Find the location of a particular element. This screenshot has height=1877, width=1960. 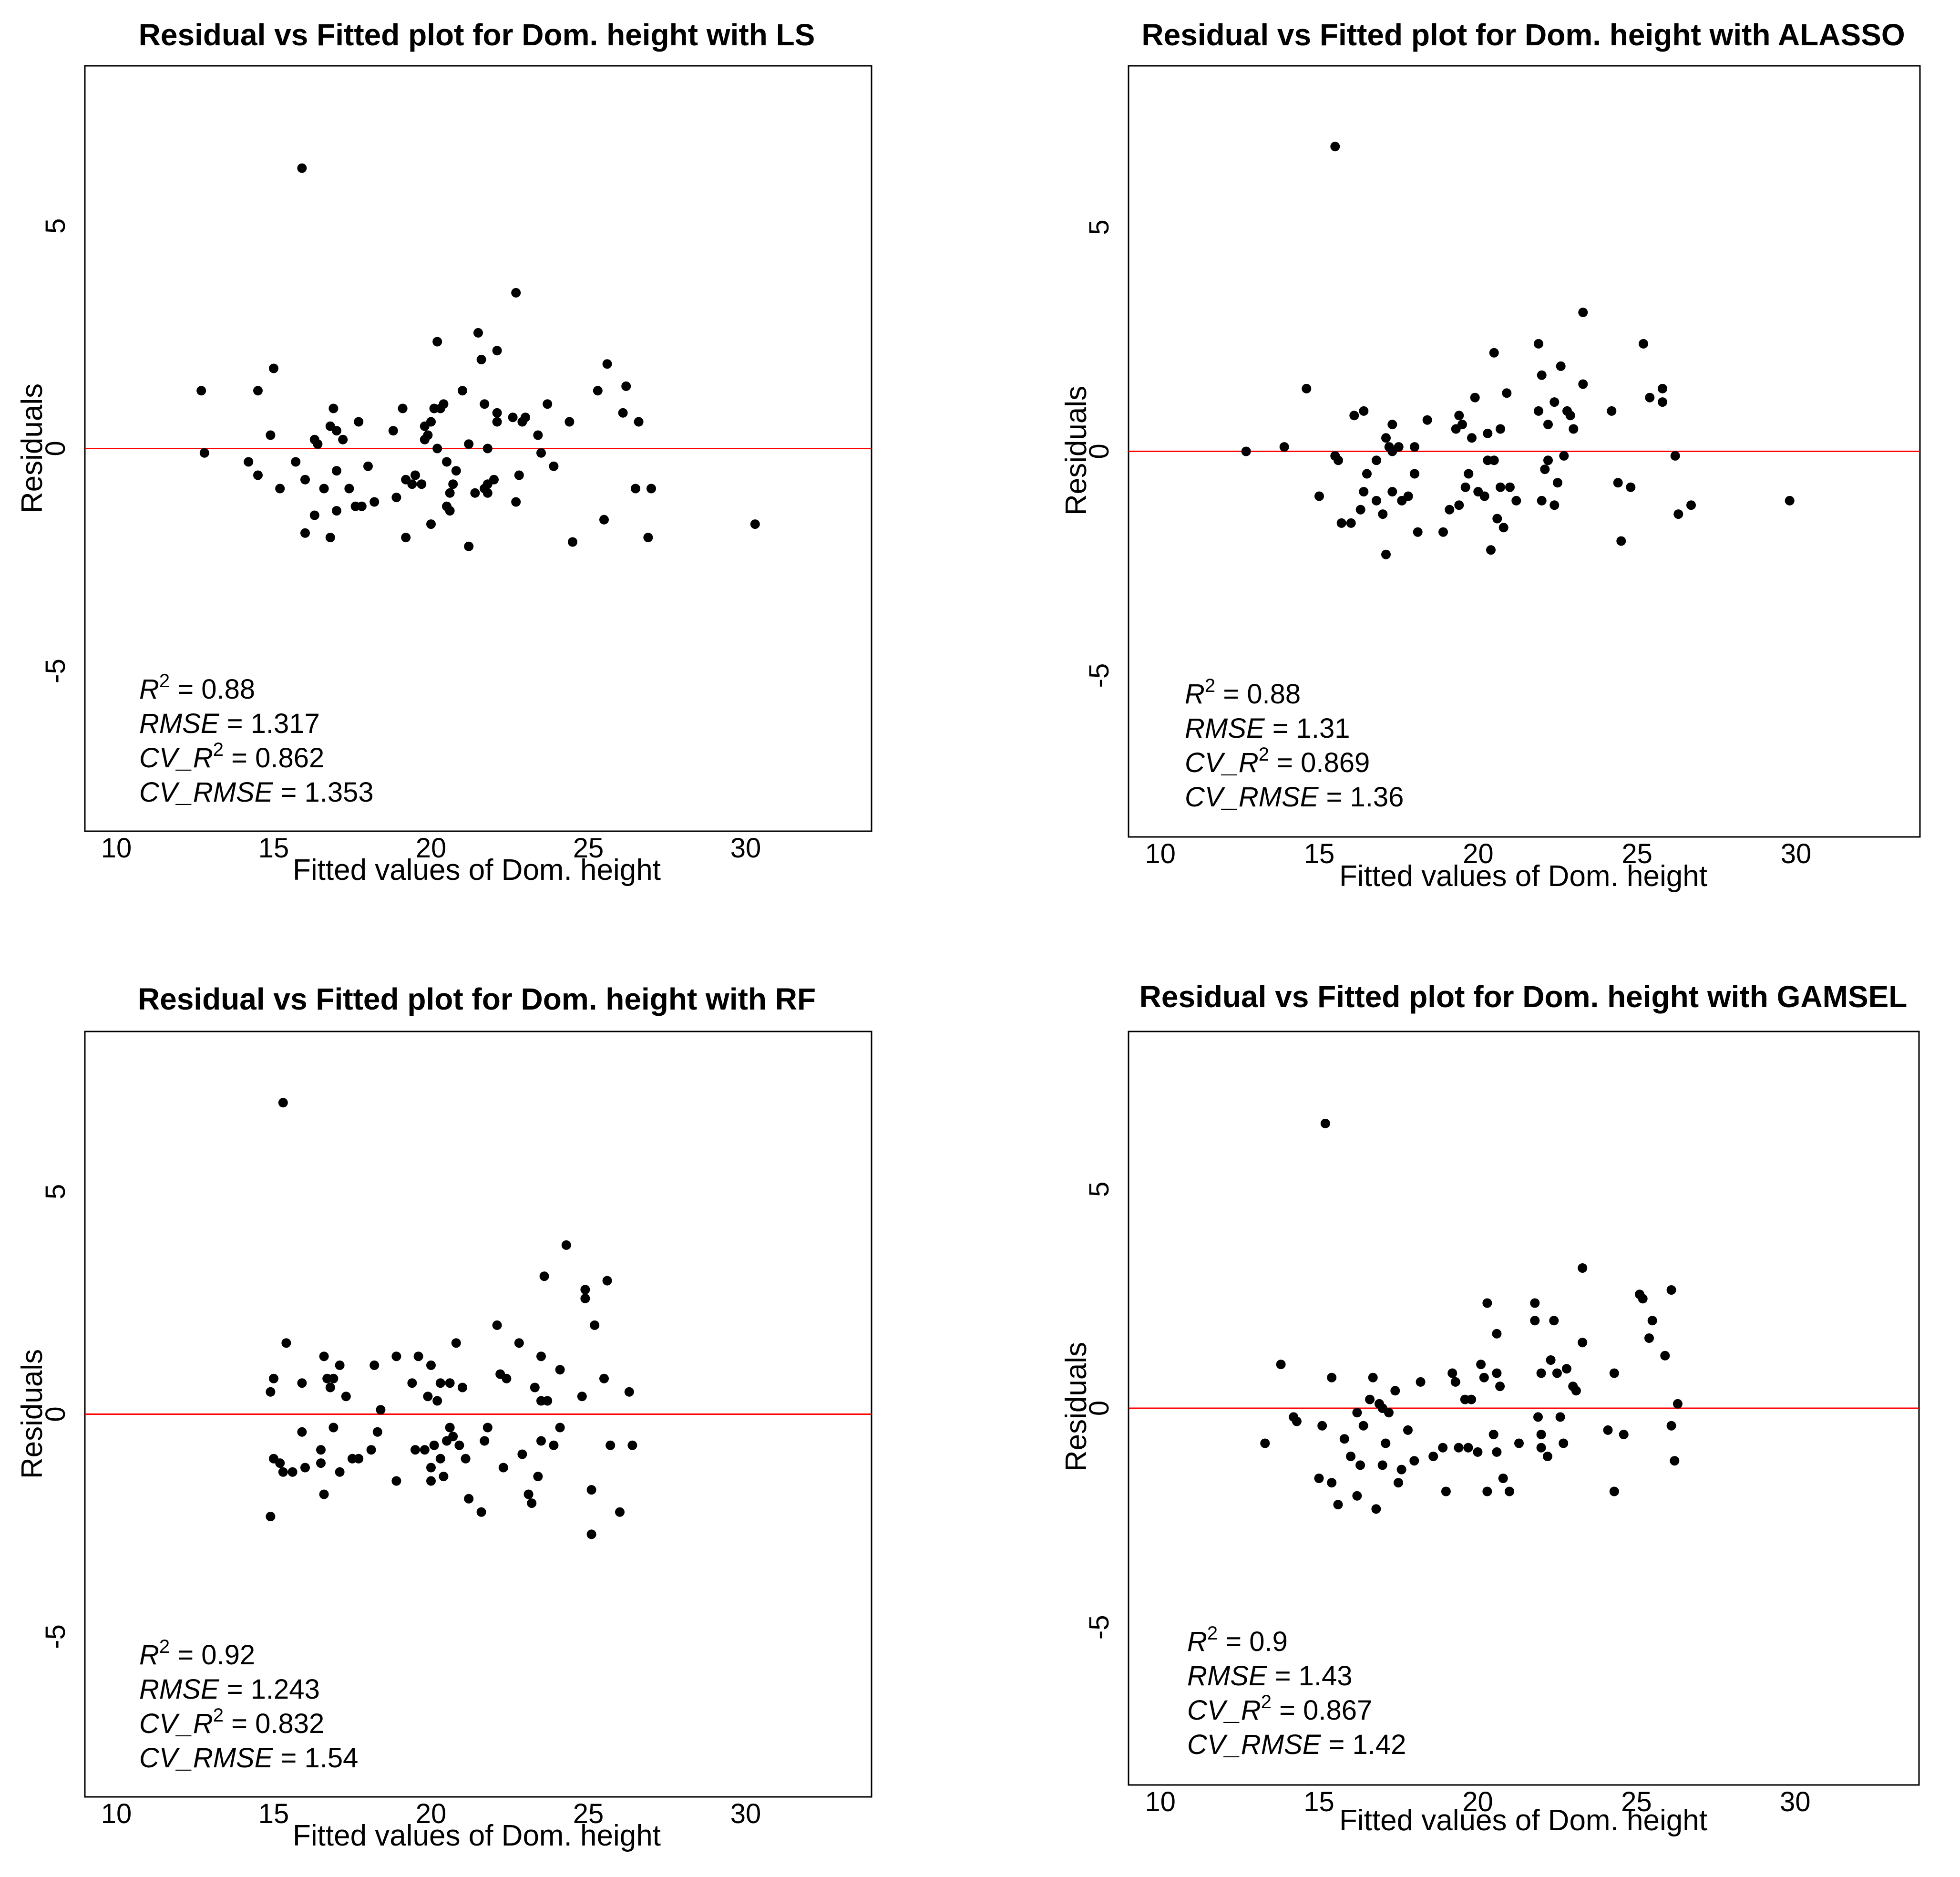

stat-label: CV_RMSE is located at coordinates (206, 792).